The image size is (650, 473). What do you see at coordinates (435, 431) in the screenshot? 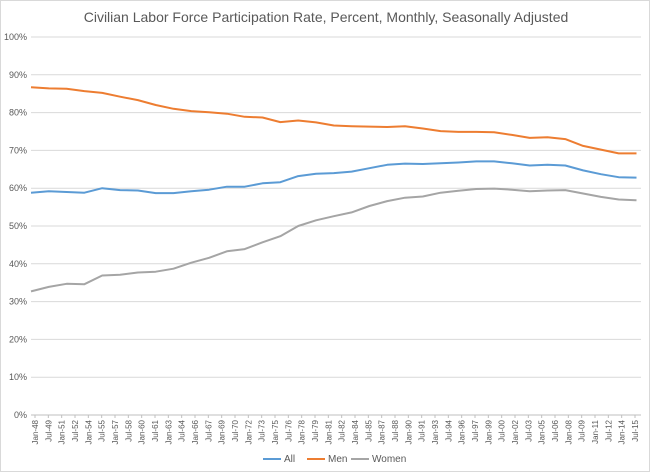
I see `x-tick-label: Jan-93` at bounding box center [435, 431].